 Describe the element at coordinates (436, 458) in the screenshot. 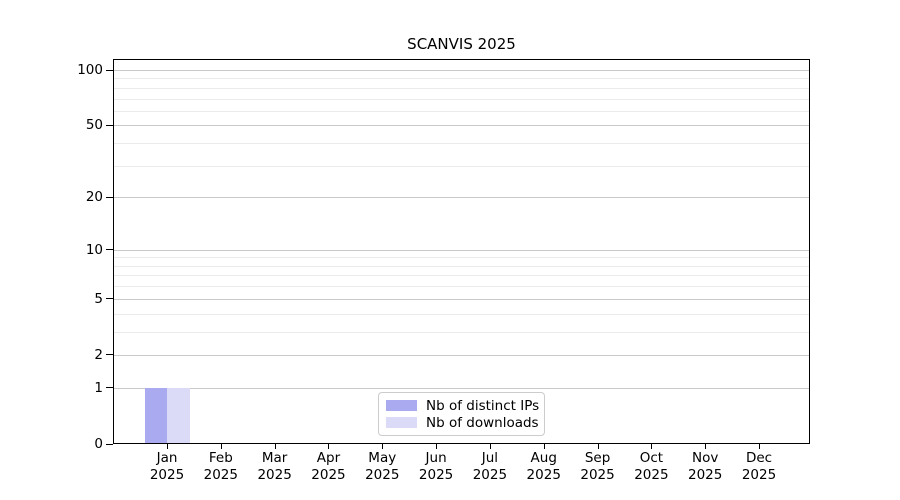

I see `x-tick-label-month: Jun` at that location.